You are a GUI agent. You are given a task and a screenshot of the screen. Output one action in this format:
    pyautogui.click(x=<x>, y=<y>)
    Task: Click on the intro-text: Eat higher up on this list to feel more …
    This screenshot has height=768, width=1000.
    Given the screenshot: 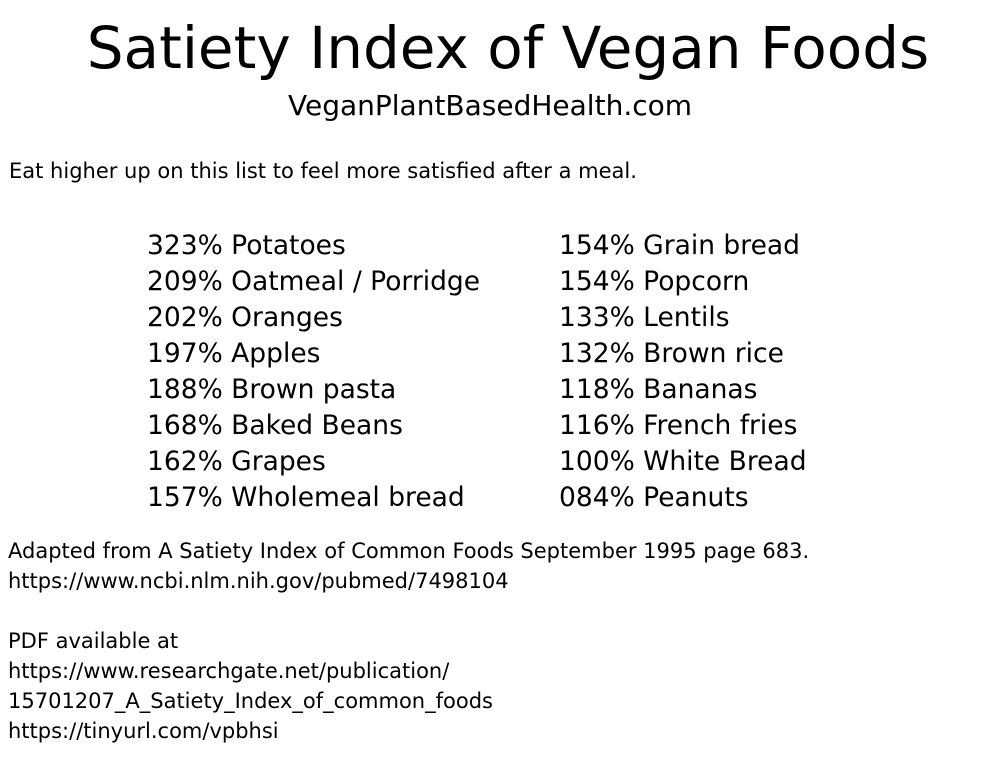 What is the action you would take?
    pyautogui.click(x=323, y=171)
    